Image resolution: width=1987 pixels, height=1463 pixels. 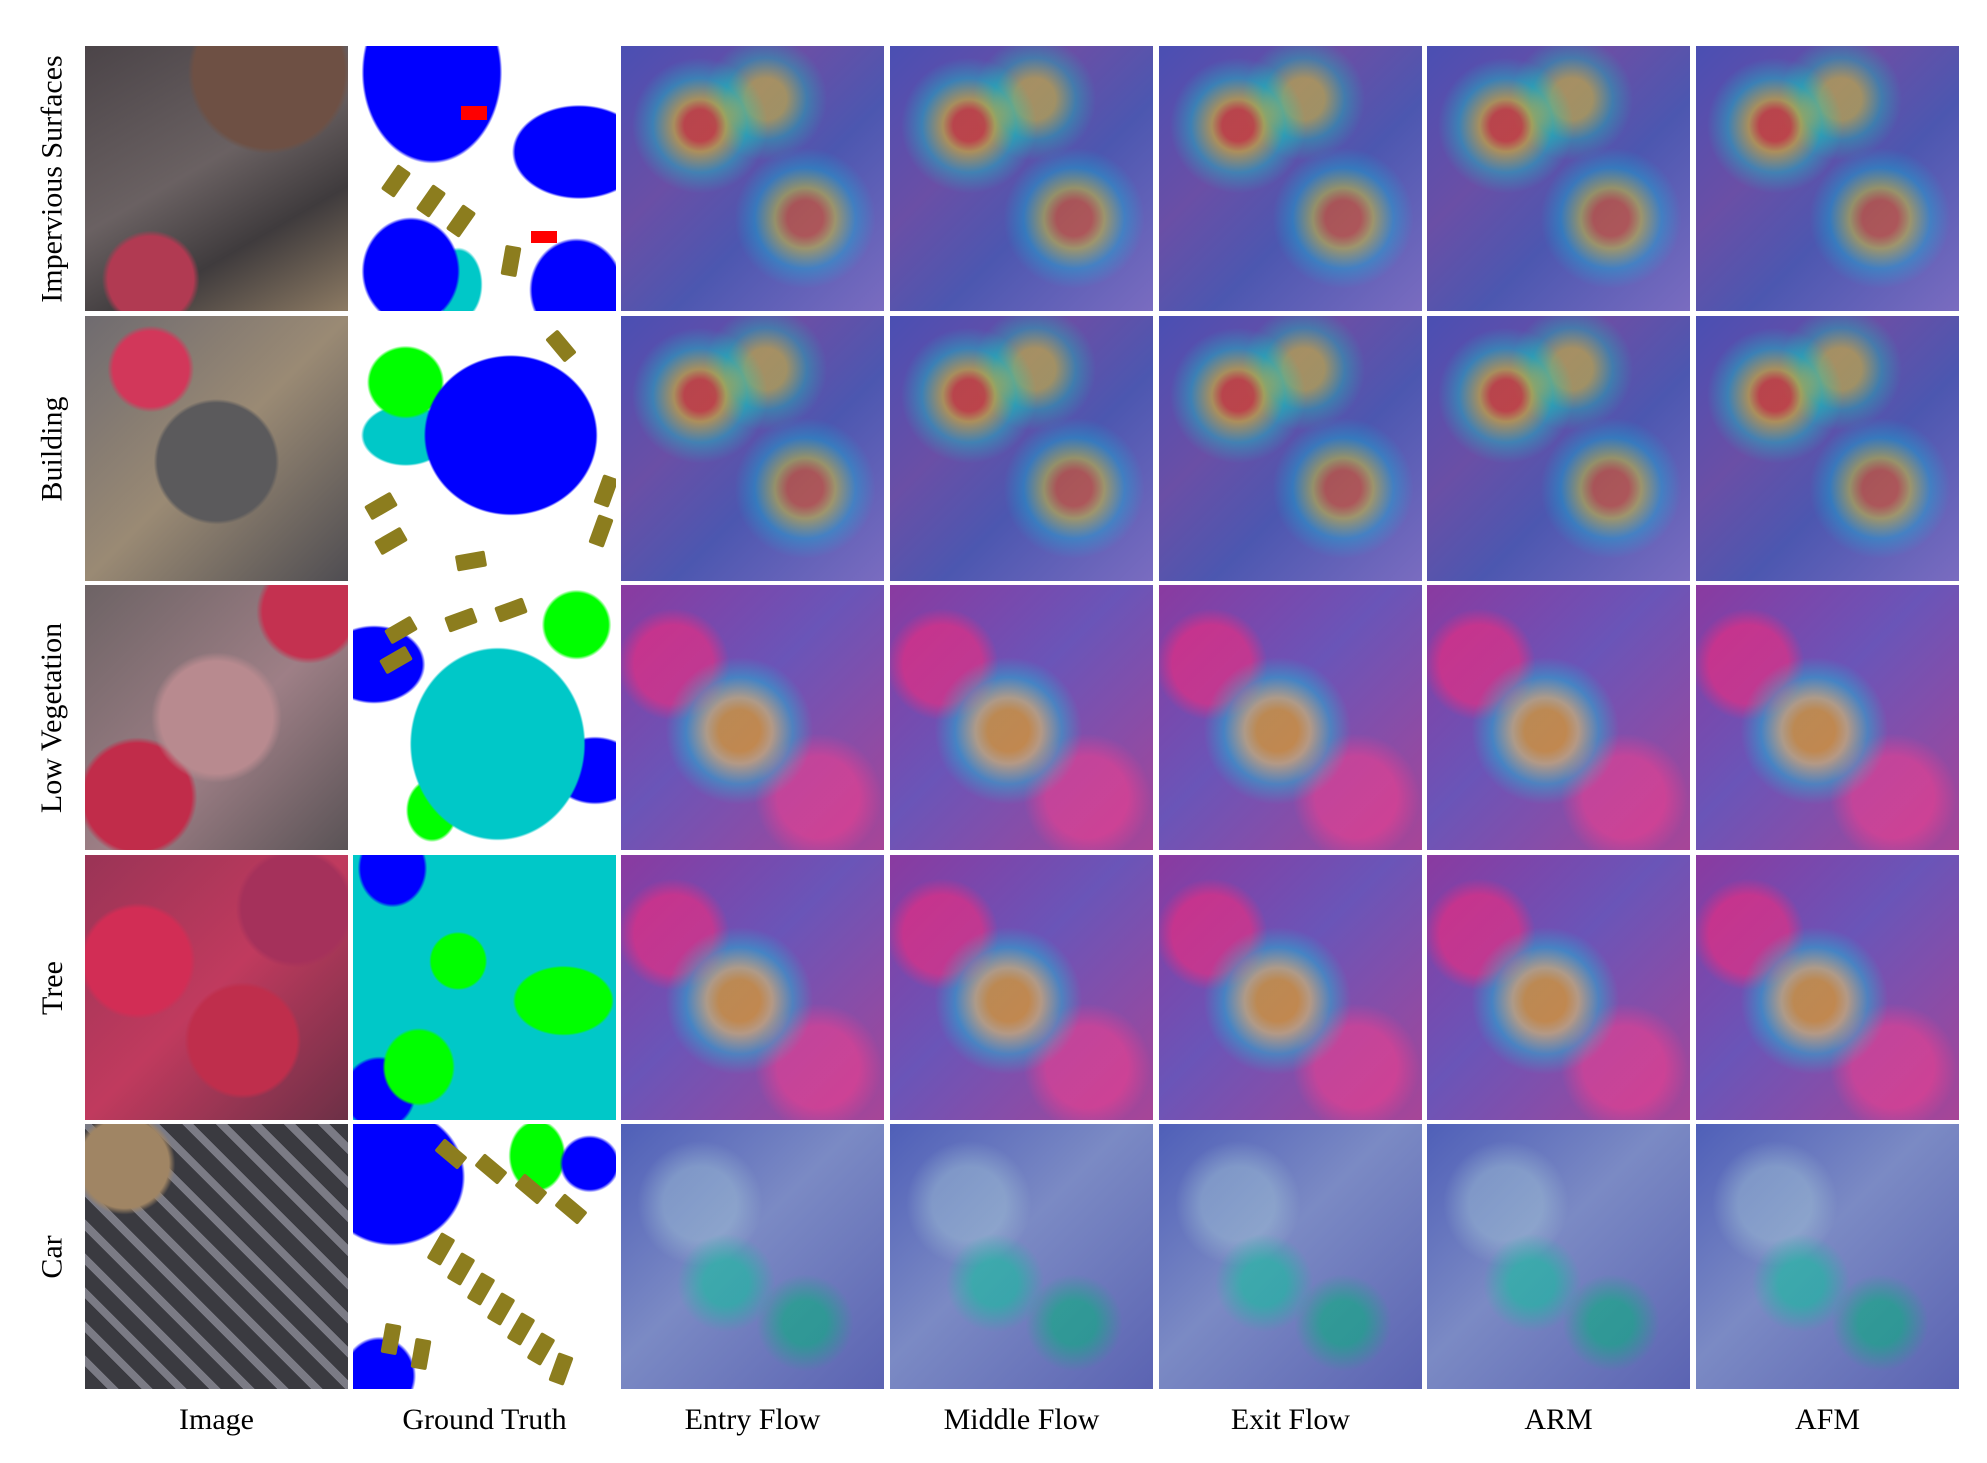 What do you see at coordinates (484, 1419) in the screenshot?
I see `column-label-ground-truth: Ground Truth` at bounding box center [484, 1419].